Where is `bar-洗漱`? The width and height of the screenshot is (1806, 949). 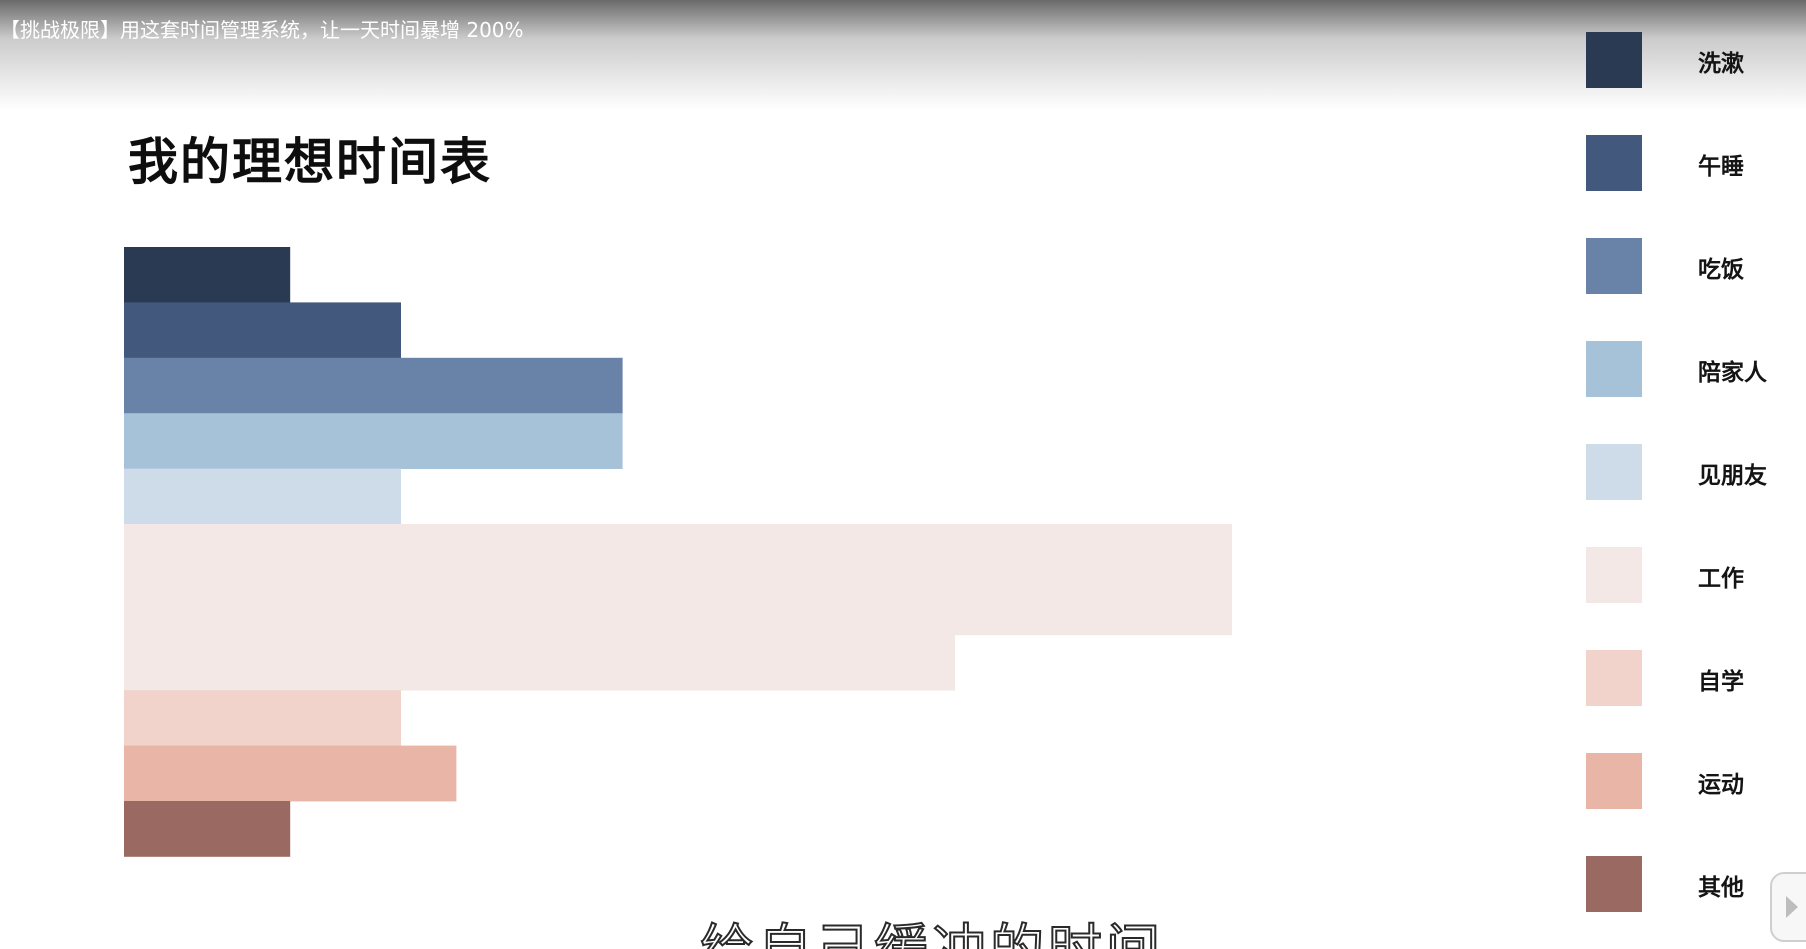 bar-洗漱 is located at coordinates (207, 275).